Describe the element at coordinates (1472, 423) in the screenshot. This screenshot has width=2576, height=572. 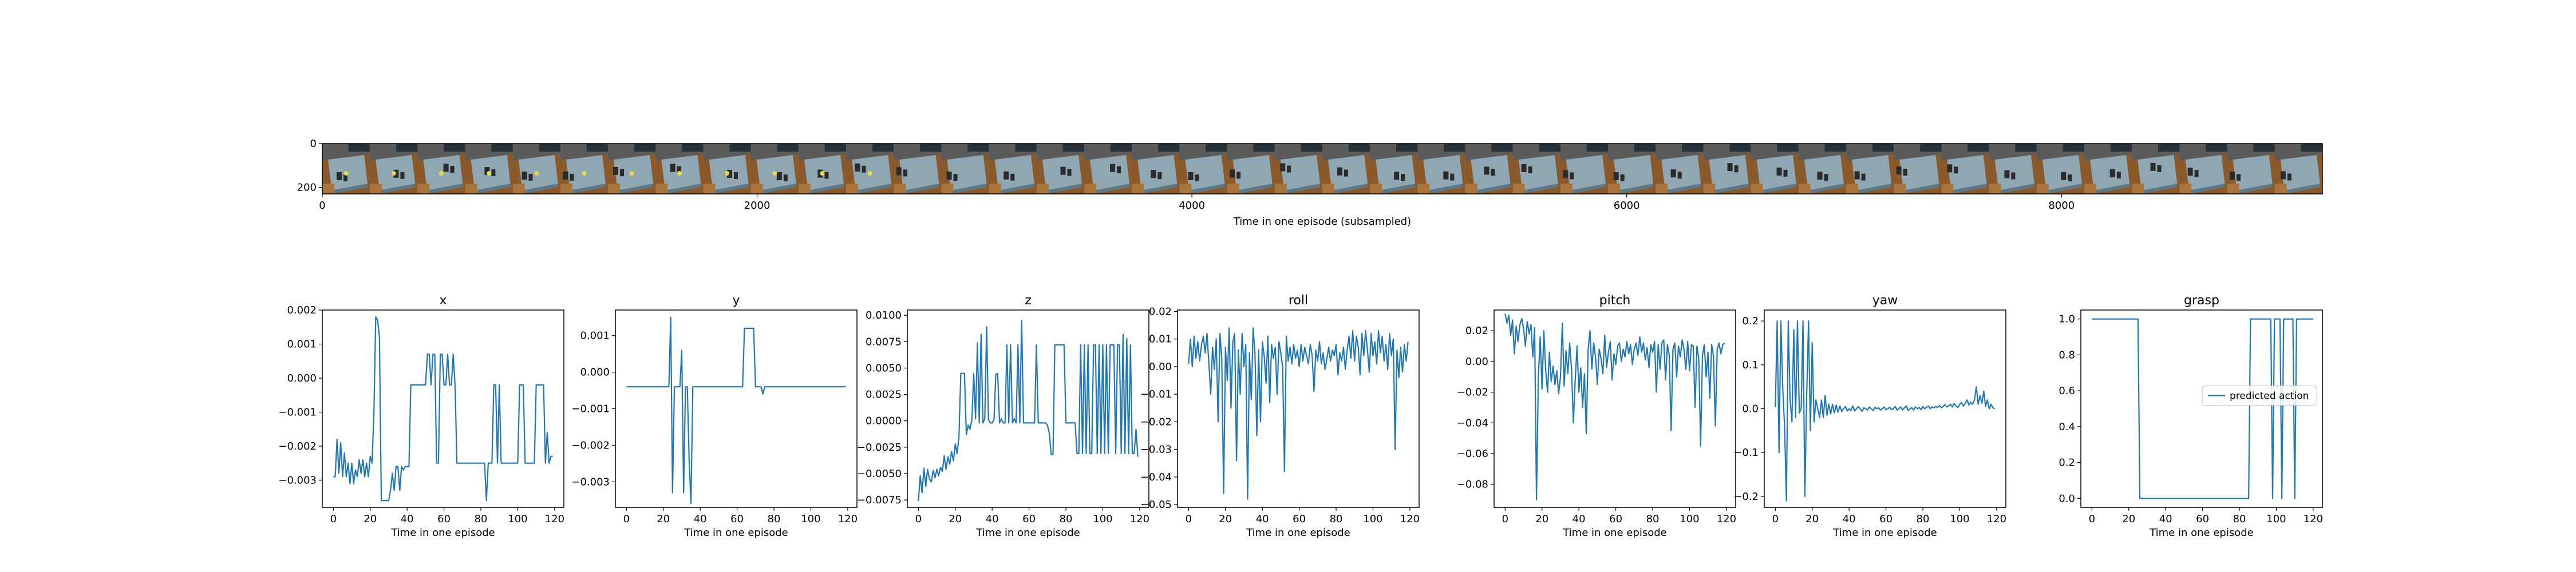
I see `y-tick-label: −0.04` at that location.